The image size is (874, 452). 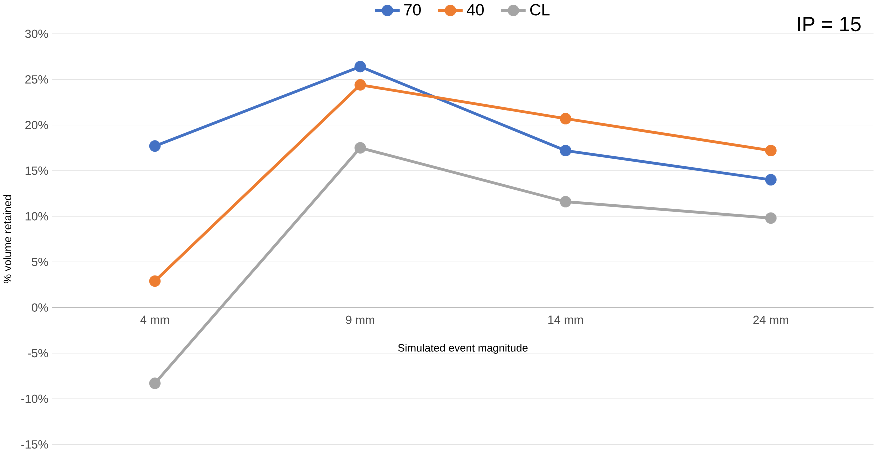 What do you see at coordinates (36, 34) in the screenshot?
I see `y-tick-label: 30%` at bounding box center [36, 34].